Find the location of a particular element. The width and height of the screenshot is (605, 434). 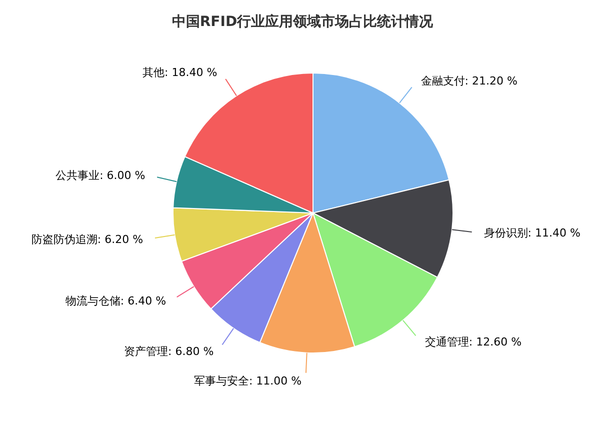

chart-title: 中国RFID行业应用领域市场占比统计情况 is located at coordinates (303, 21).